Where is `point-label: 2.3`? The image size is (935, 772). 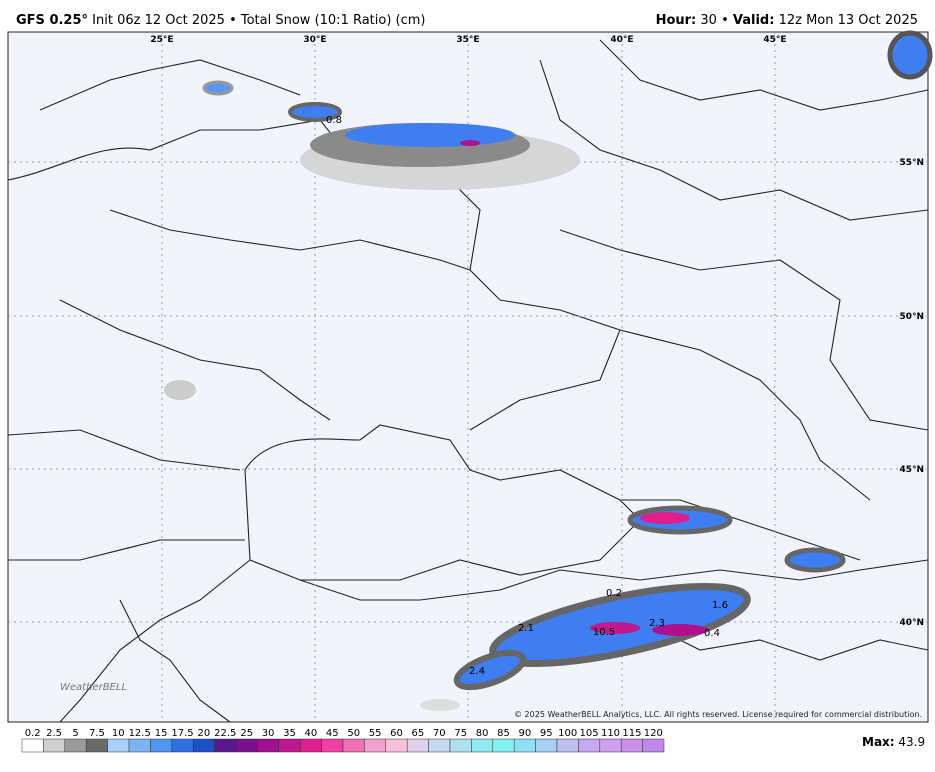 point-label: 2.3 is located at coordinates (657, 623).